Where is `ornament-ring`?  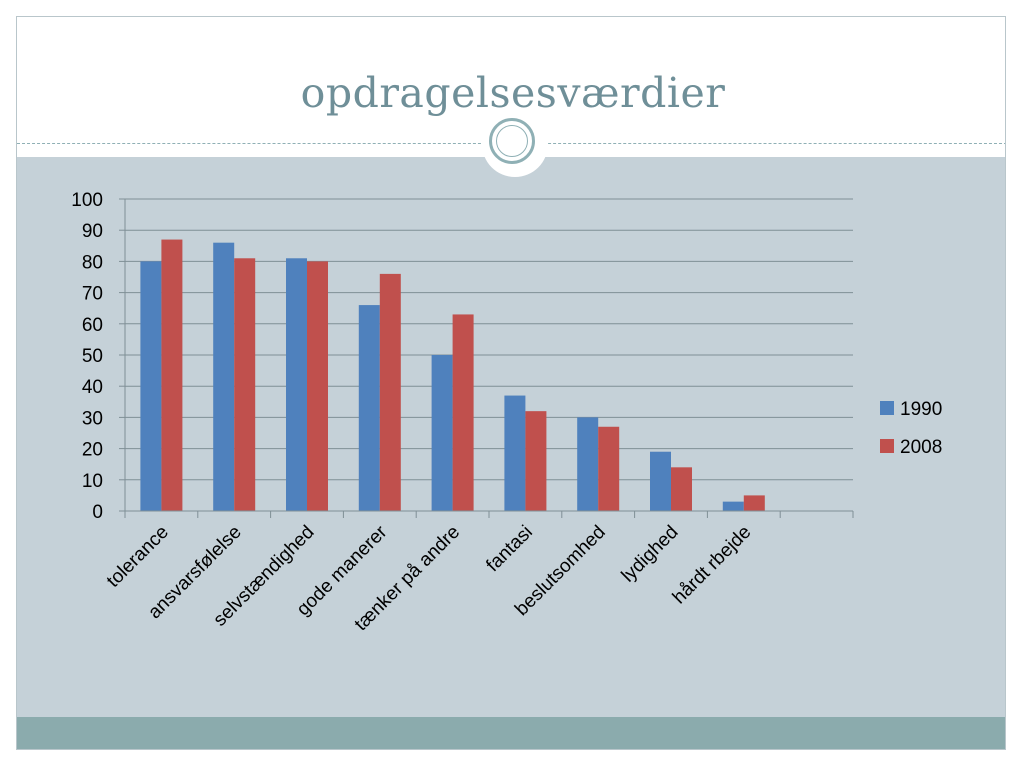 ornament-ring is located at coordinates (512, 141).